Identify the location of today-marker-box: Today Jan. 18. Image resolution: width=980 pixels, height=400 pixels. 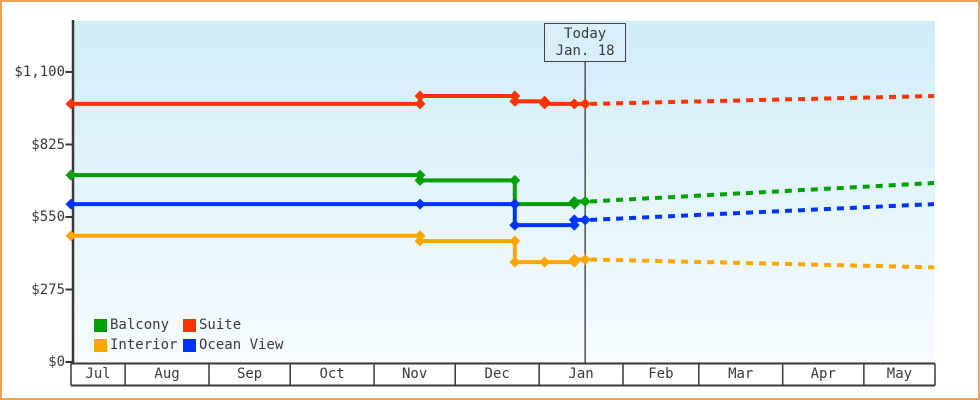
(585, 42).